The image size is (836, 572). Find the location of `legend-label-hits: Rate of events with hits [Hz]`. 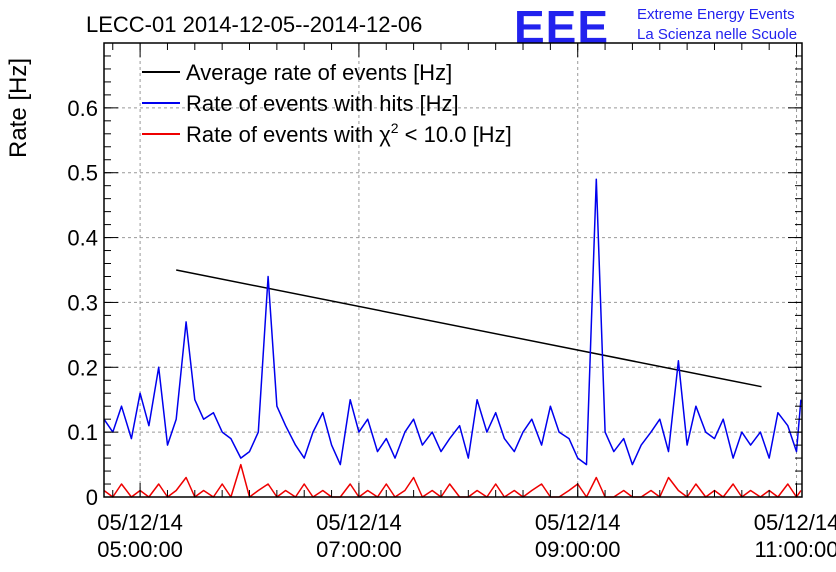

legend-label-hits: Rate of events with hits [Hz] is located at coordinates (322, 103).